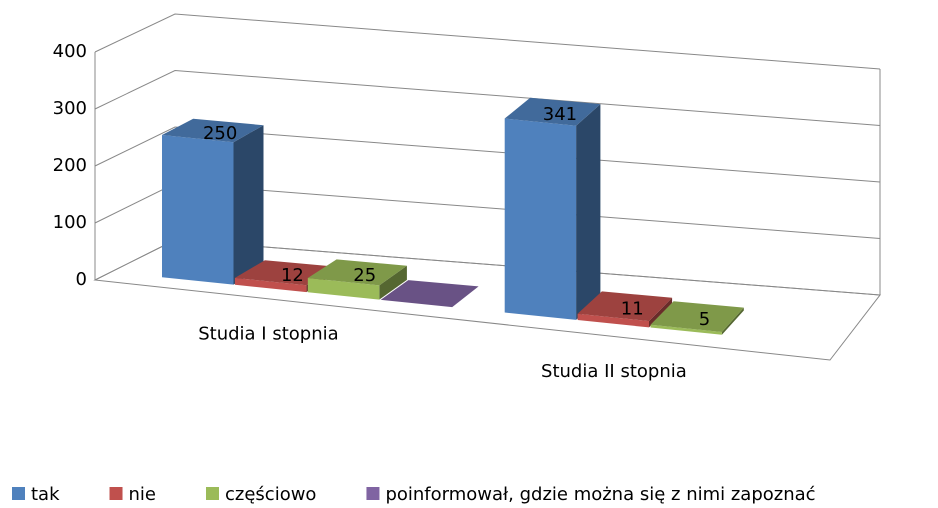 The width and height of the screenshot is (938, 508). I want to click on x-tick-label: Studia I stopnia, so click(268, 334).